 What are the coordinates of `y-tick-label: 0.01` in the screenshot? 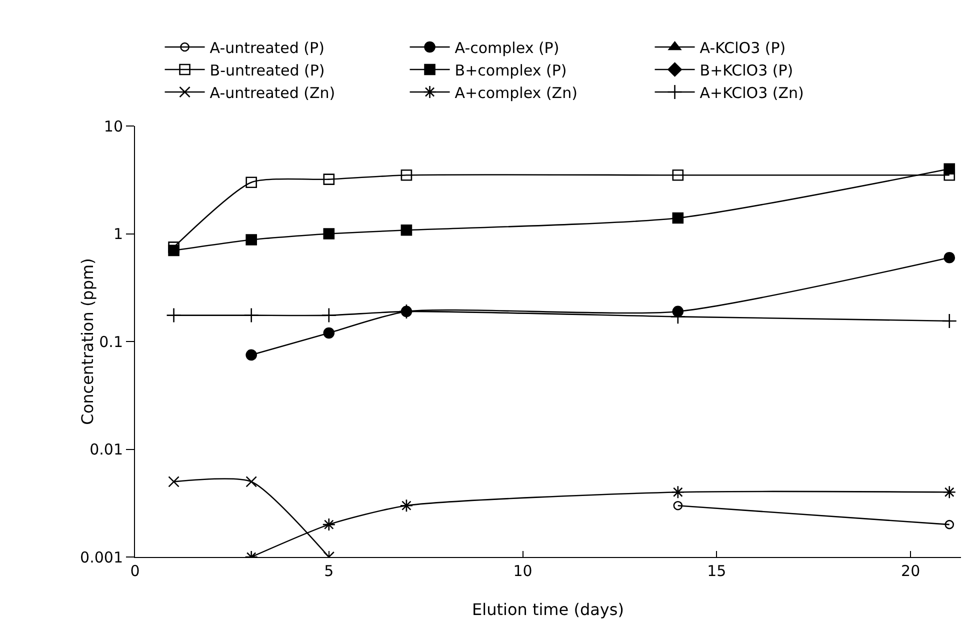 It's located at (106, 449).